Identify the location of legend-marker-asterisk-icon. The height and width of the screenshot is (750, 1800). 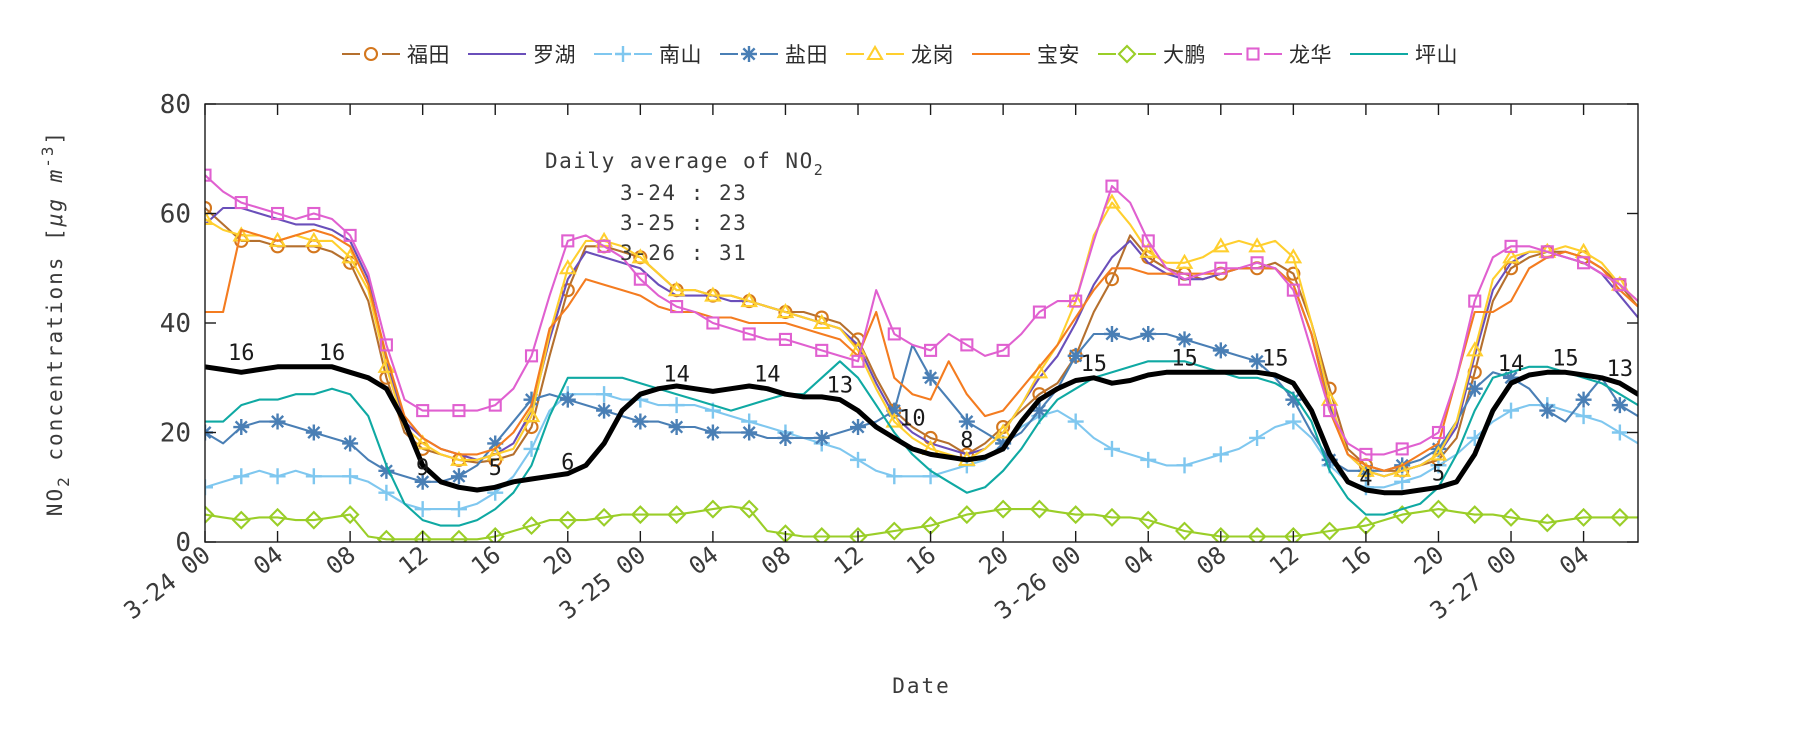
(749, 54).